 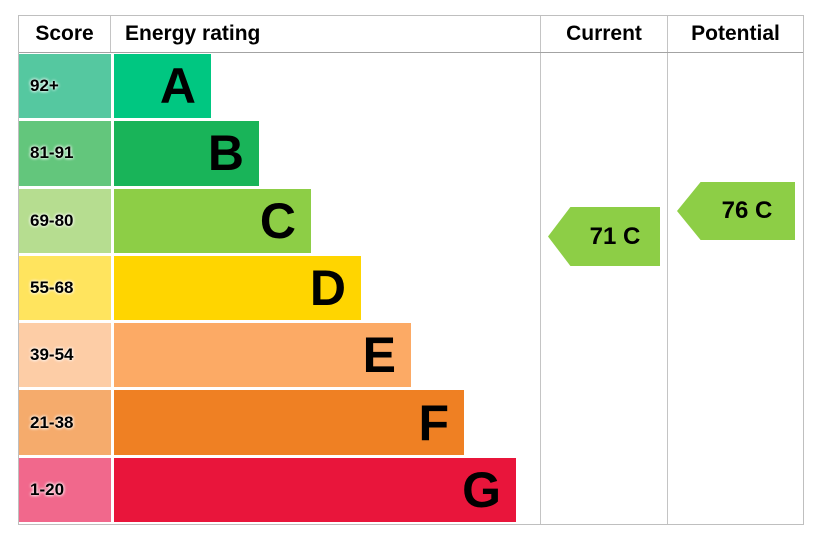 I want to click on current-rating-arrow: 71 C, so click(x=604, y=236).